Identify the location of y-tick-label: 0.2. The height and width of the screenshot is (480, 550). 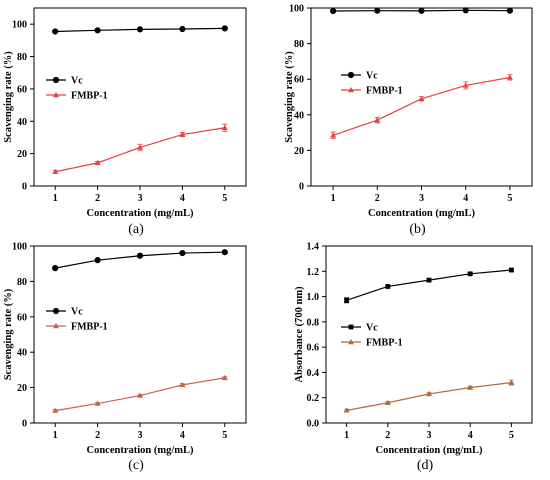
(313, 398).